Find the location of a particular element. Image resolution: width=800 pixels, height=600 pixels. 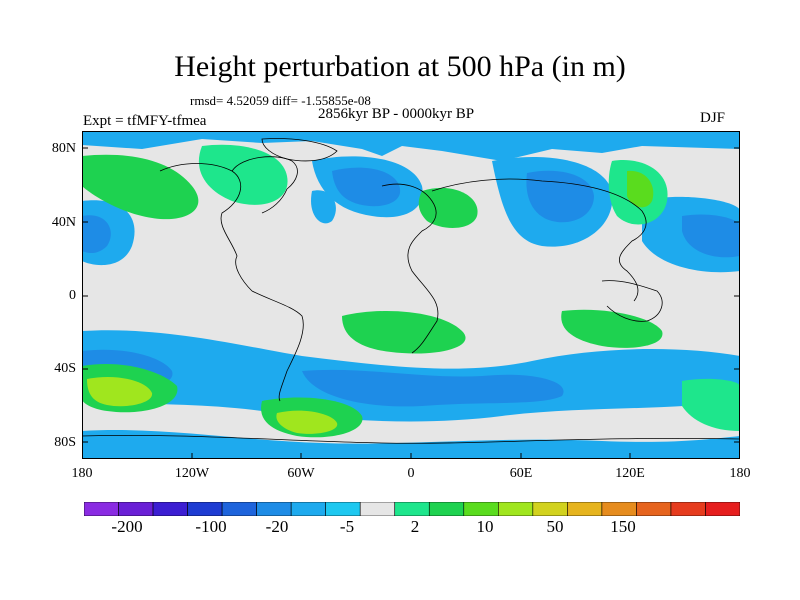

contour-green-sth-ind is located at coordinates (612, 328).